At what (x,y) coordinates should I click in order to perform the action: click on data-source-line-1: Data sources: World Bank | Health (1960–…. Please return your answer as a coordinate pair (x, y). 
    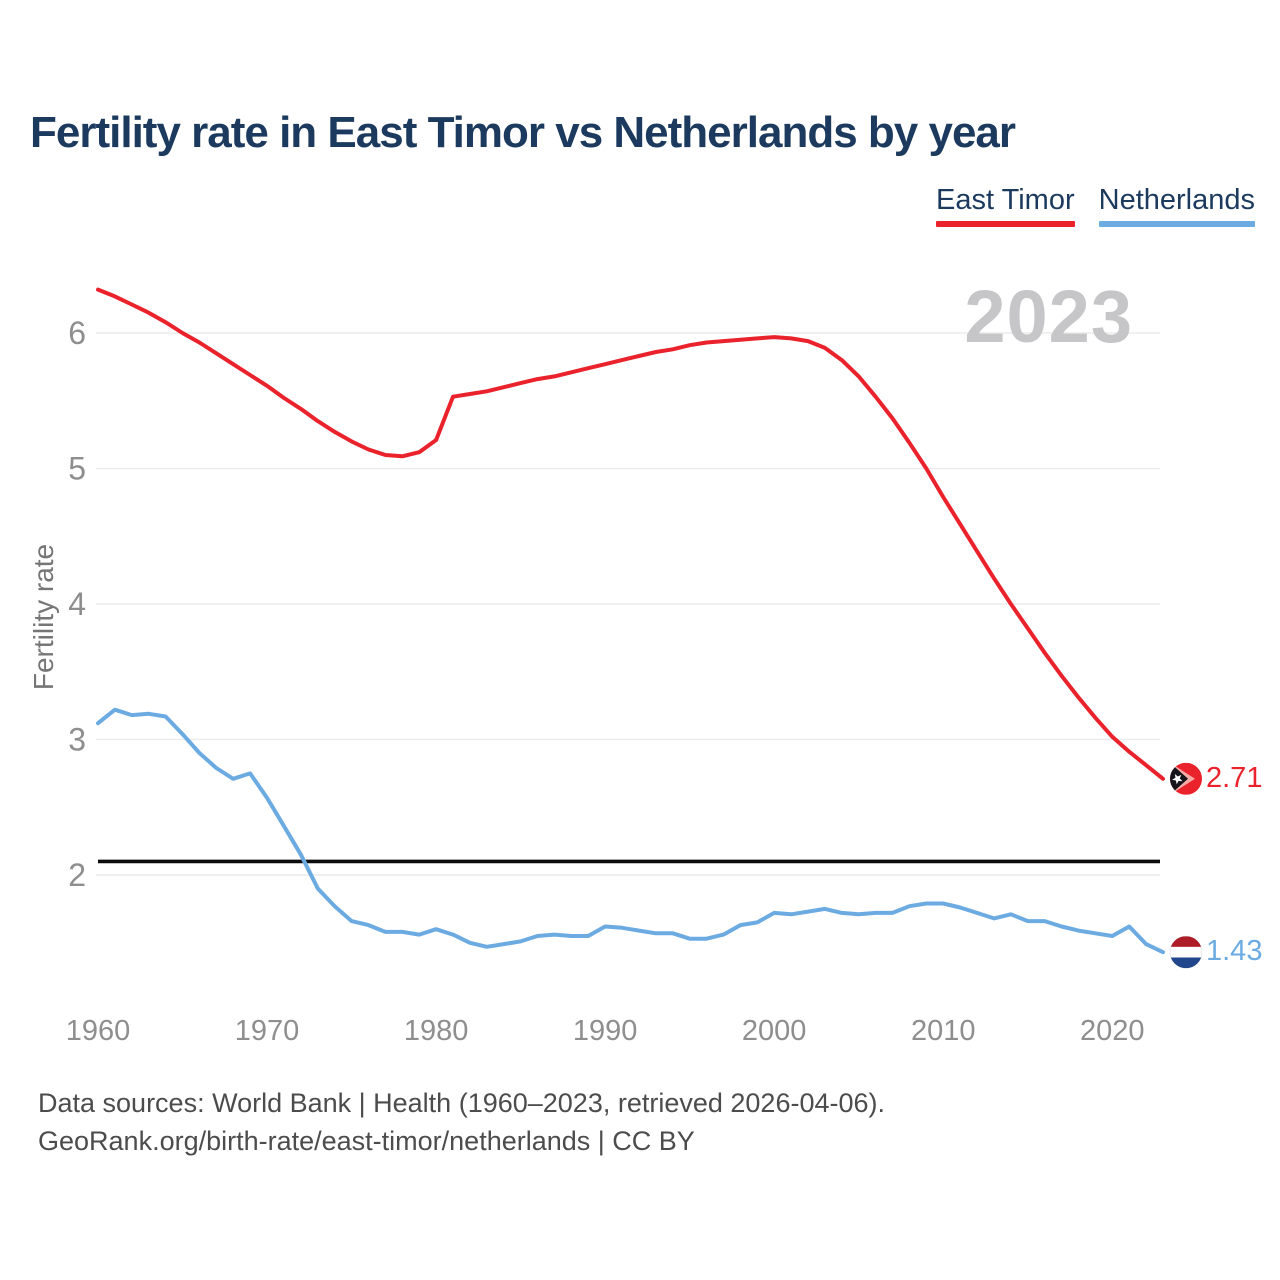
    Looking at the image, I should click on (461, 1103).